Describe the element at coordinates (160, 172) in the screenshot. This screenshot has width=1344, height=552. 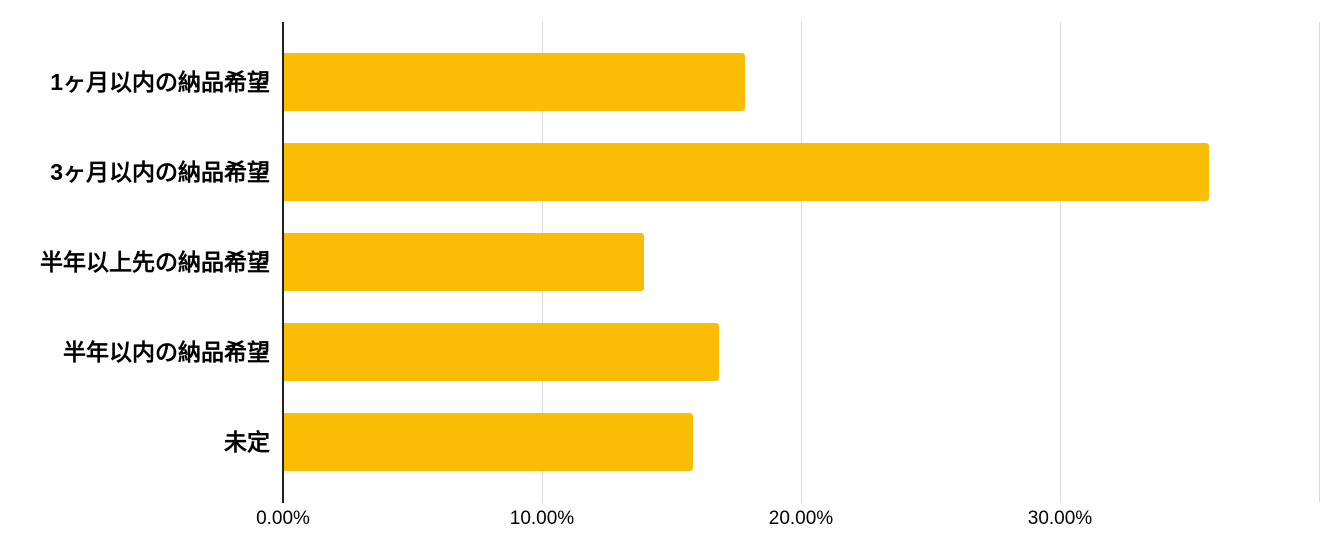
I see `category-label: 3ヶ月以内の納品希望` at that location.